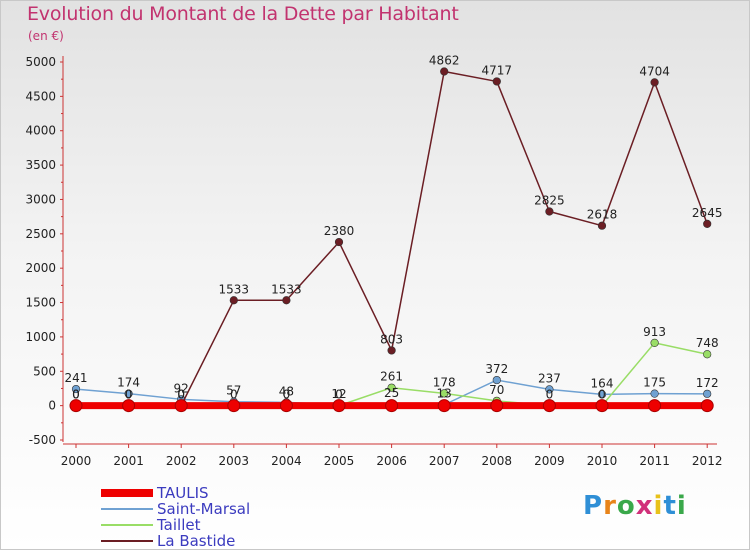 The width and height of the screenshot is (750, 550). I want to click on data-label: 2380, so click(339, 231).